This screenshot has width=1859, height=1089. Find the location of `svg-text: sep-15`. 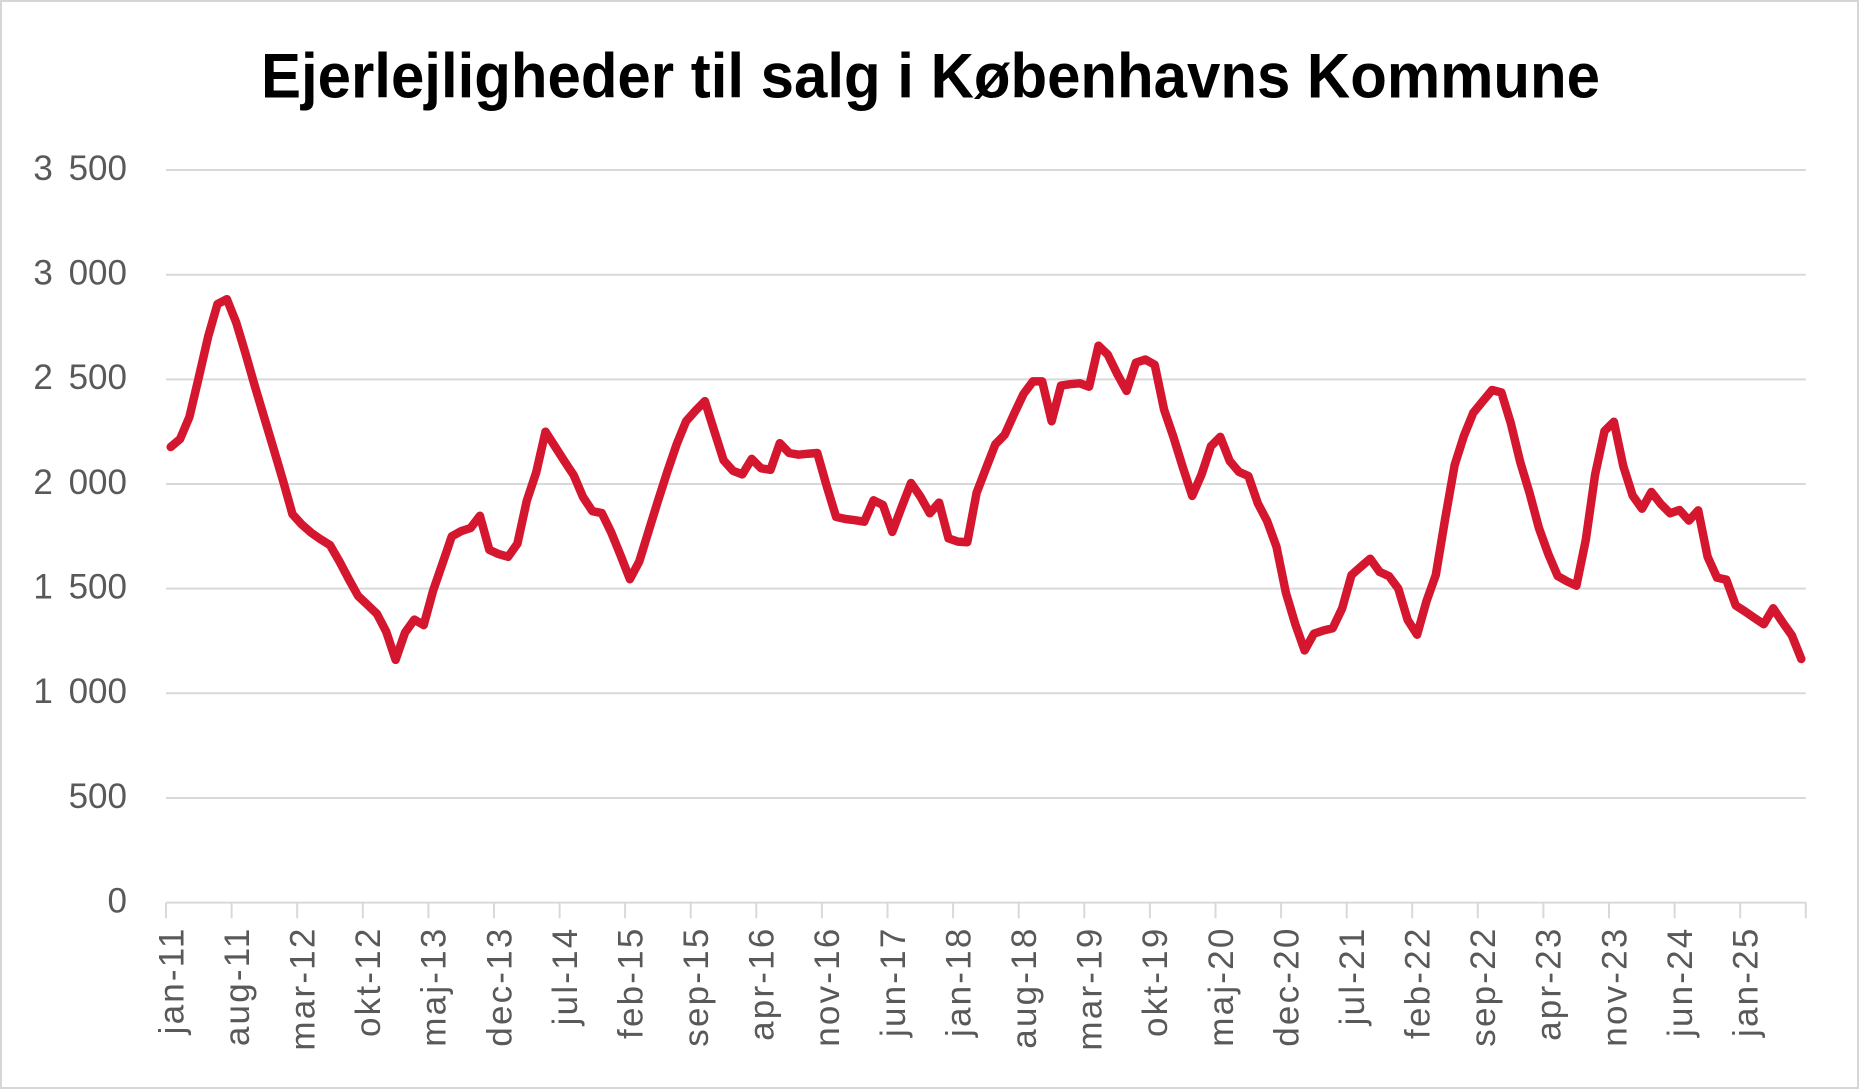

svg-text: sep-15 is located at coordinates (696, 987).